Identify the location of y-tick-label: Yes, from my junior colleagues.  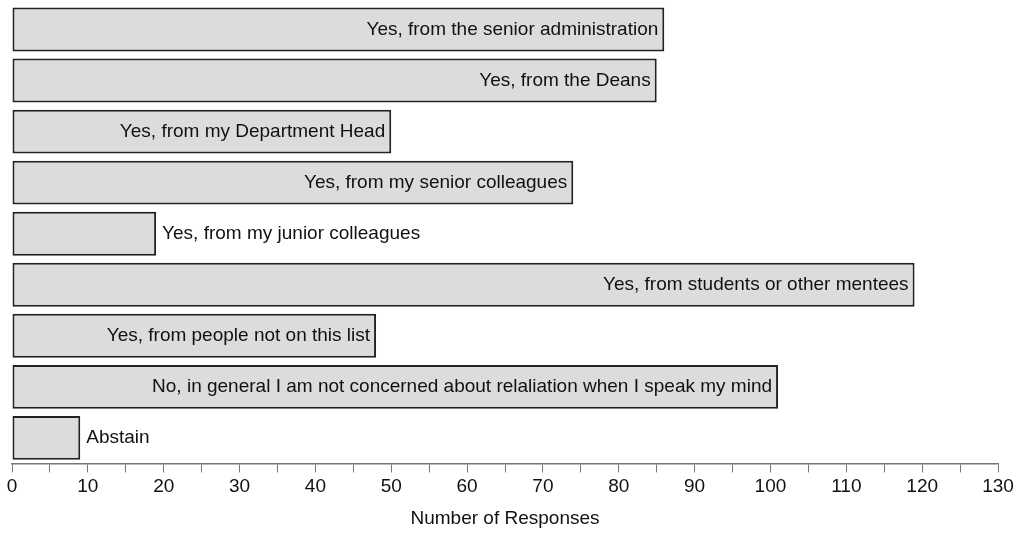
(291, 232).